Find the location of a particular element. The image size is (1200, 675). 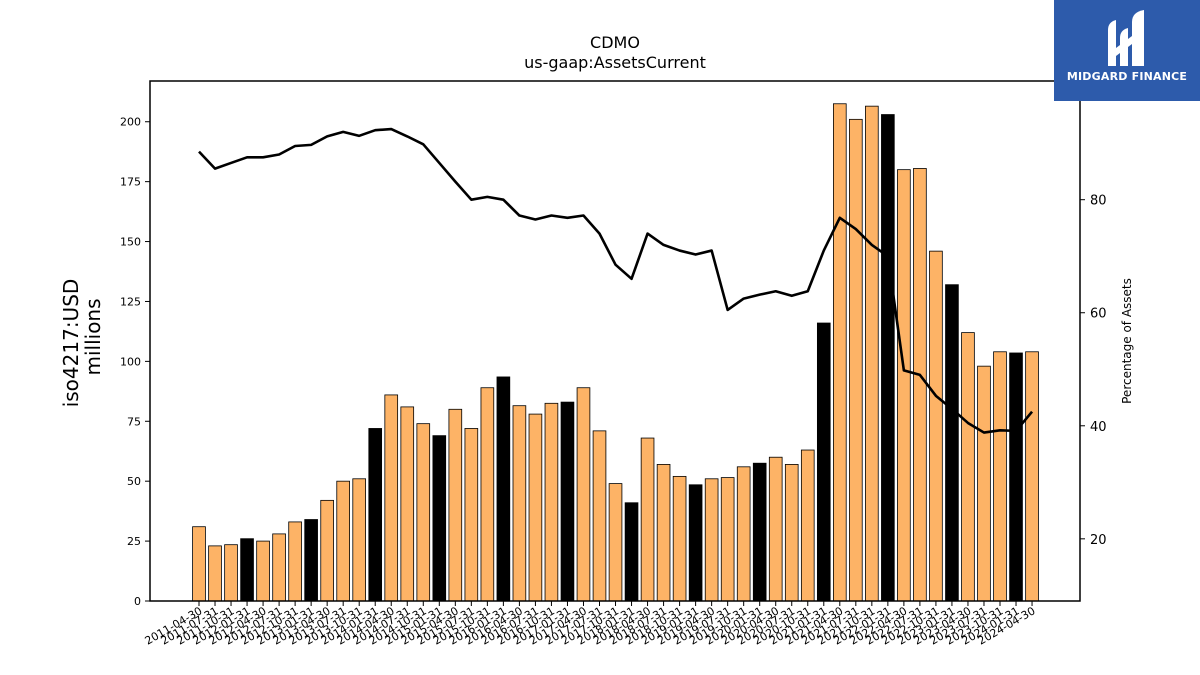

left-axis: 0 25 50 75 100 125 150 175 200 is located at coordinates (135, 362).